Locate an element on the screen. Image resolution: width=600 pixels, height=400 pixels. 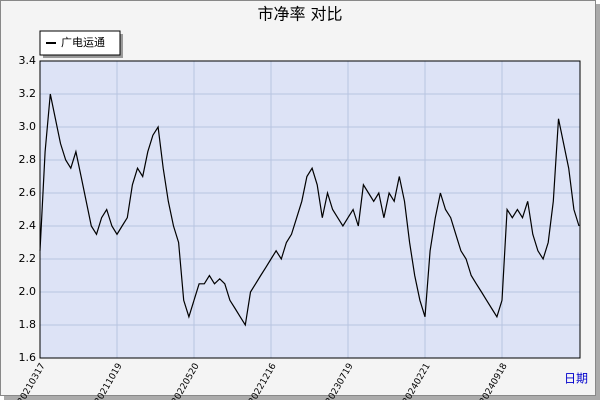
y-tick-label: 3.2 is located at coordinates (28, 93).